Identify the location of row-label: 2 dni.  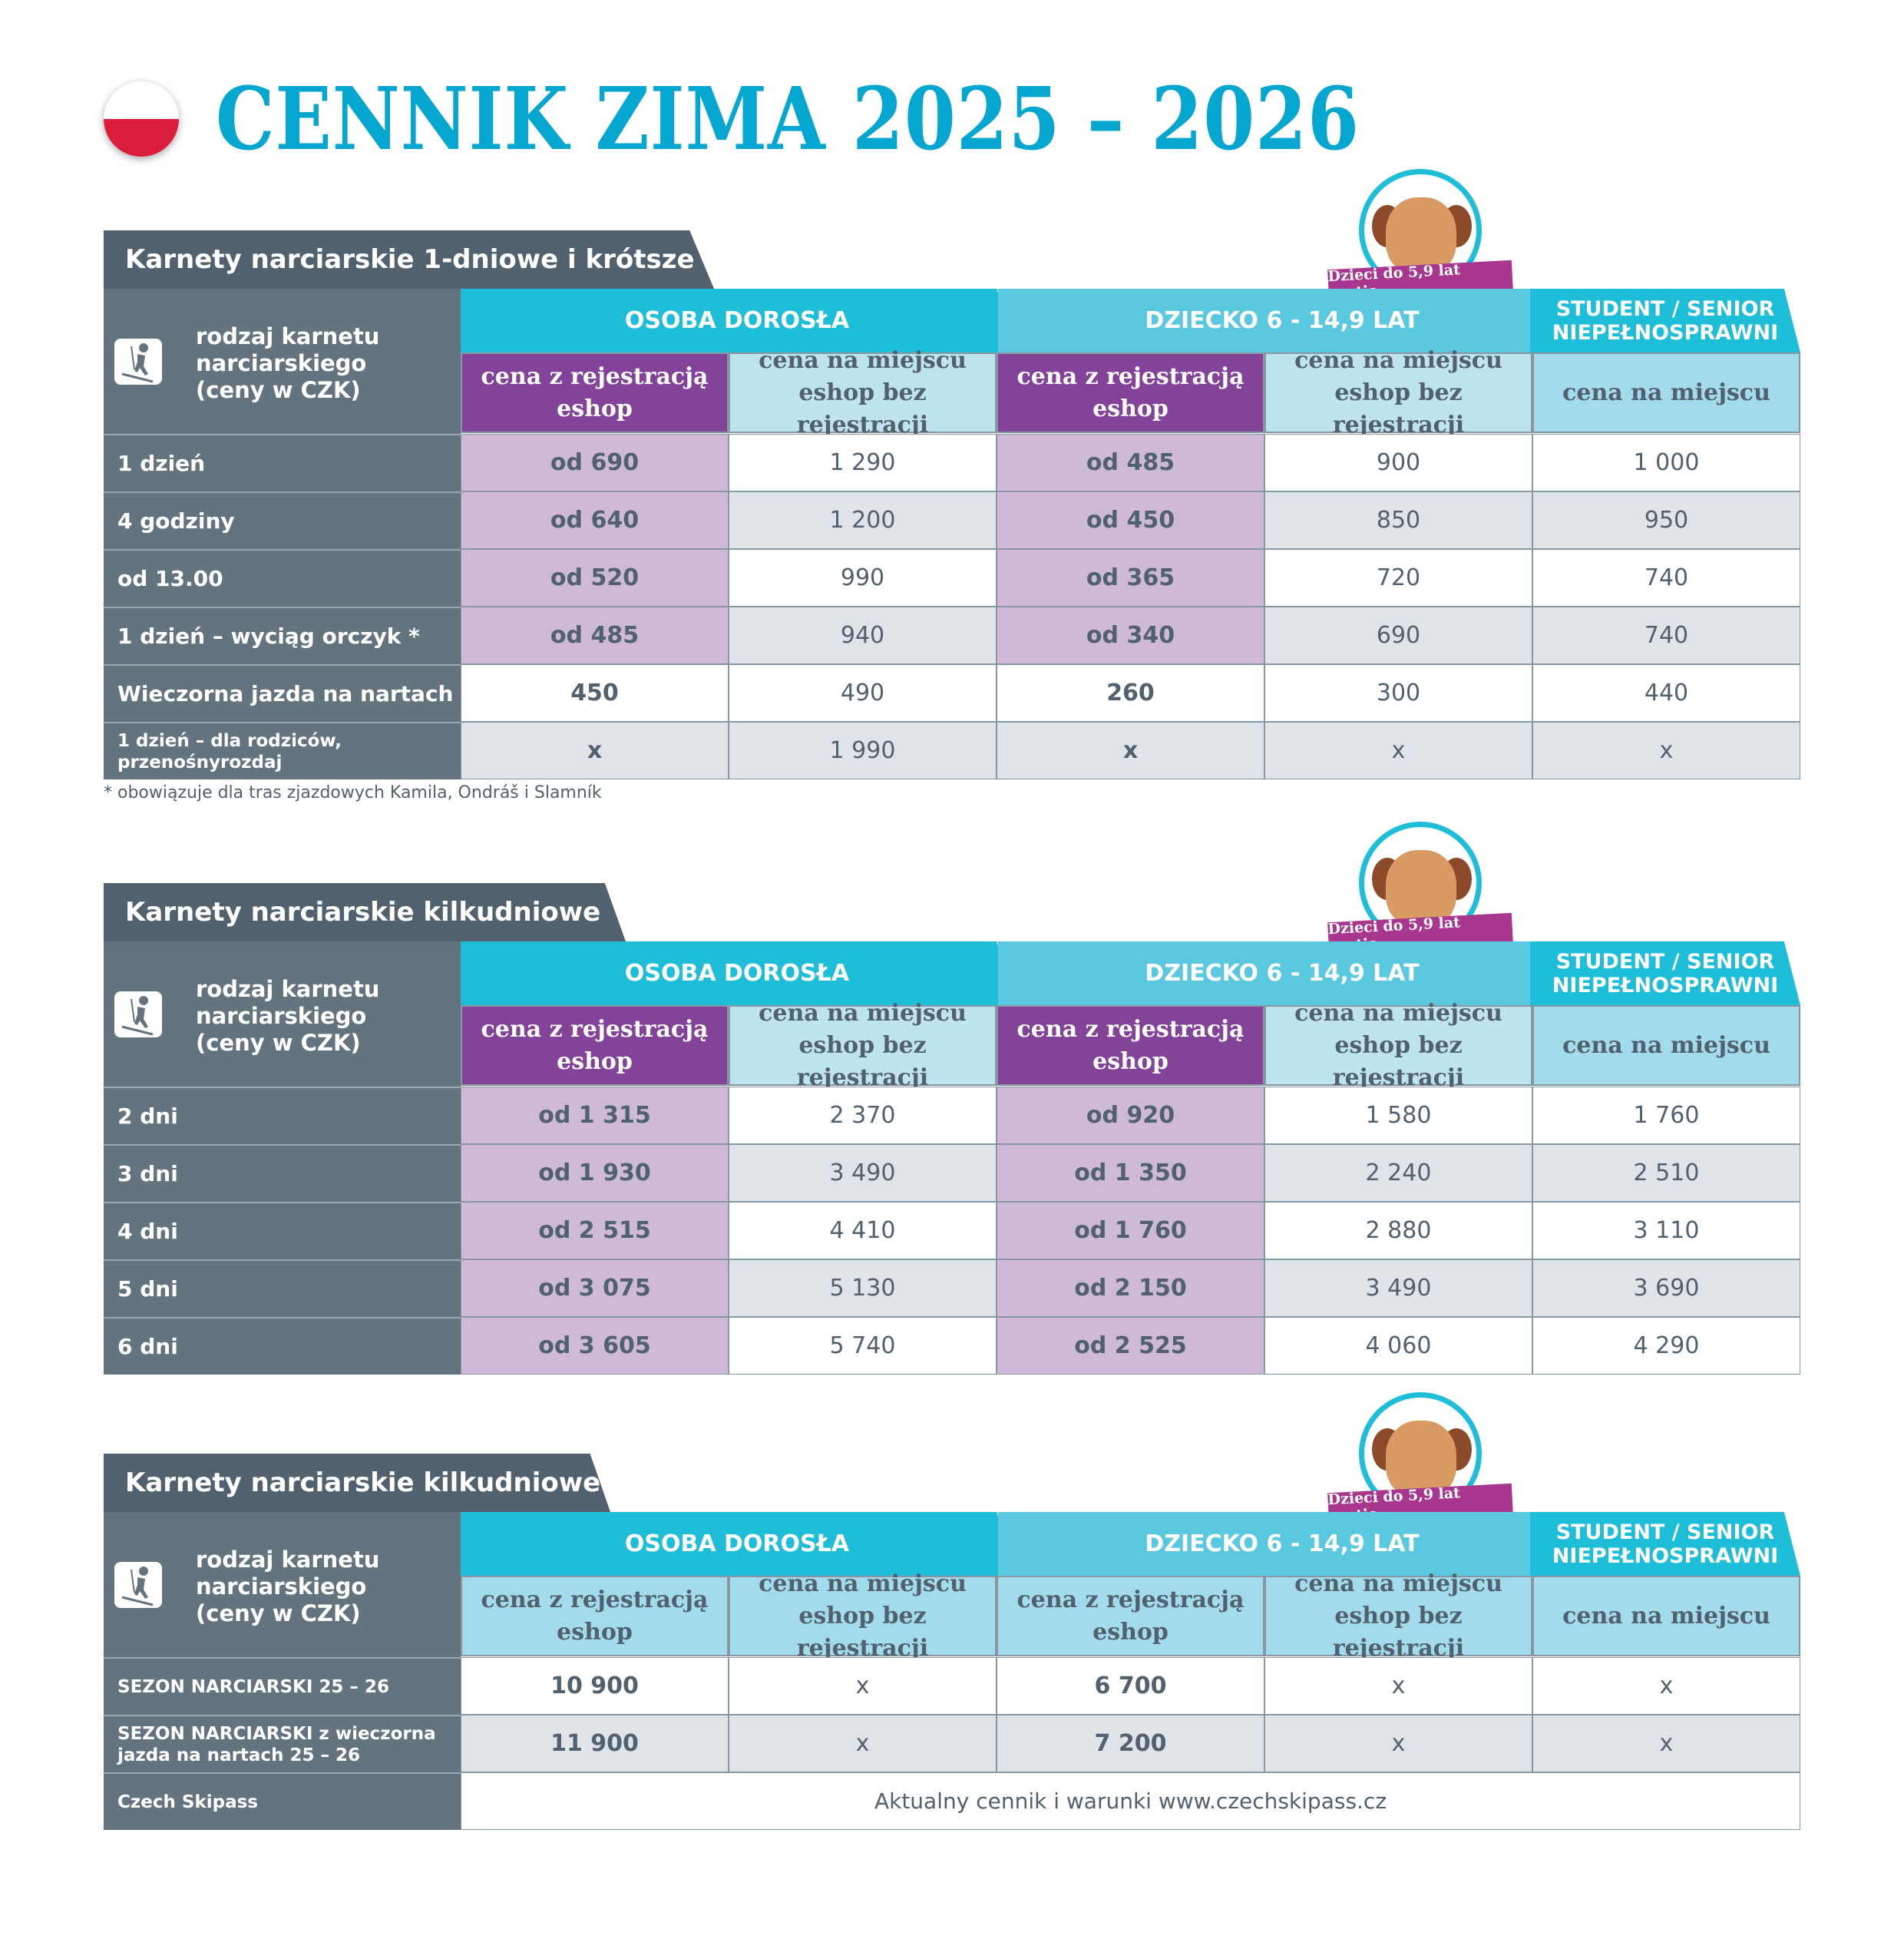
(282, 1115).